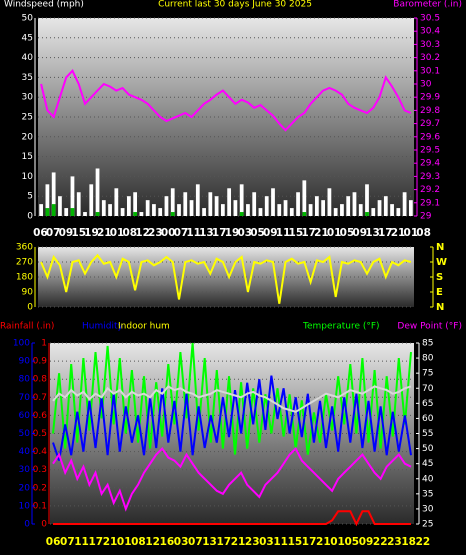 The image size is (466, 555). Describe the element at coordinates (428, 359) in the screenshot. I see `tick-label: 80` at that location.